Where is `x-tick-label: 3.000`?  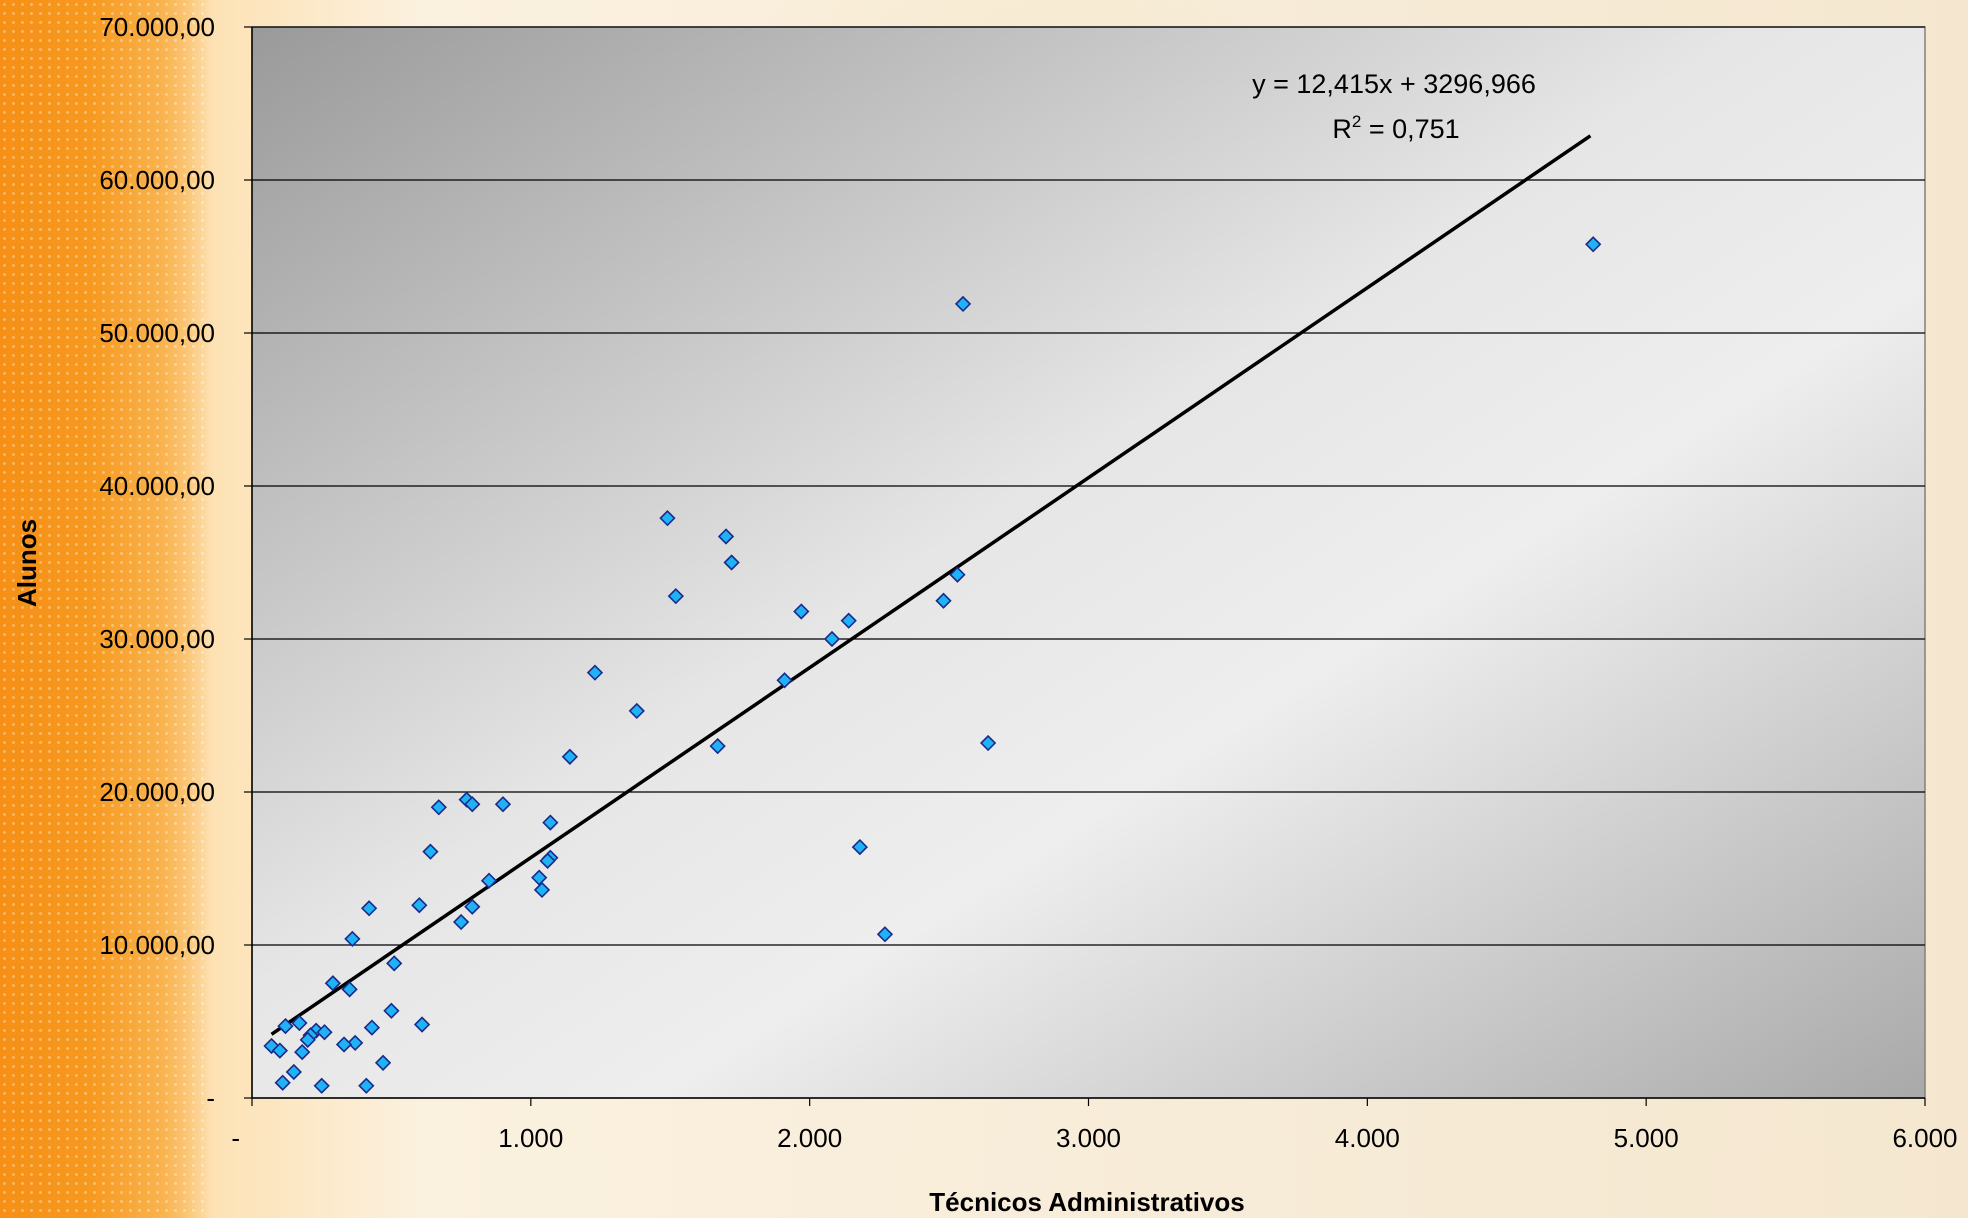
x-tick-label: 3.000 is located at coordinates (1088, 1138).